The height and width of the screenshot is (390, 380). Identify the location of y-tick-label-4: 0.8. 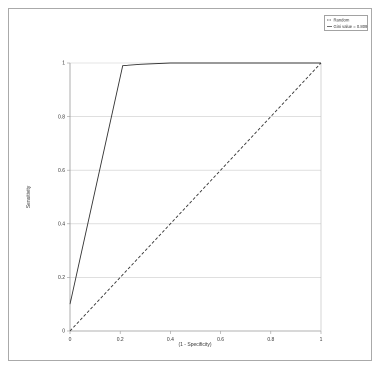
(61, 117).